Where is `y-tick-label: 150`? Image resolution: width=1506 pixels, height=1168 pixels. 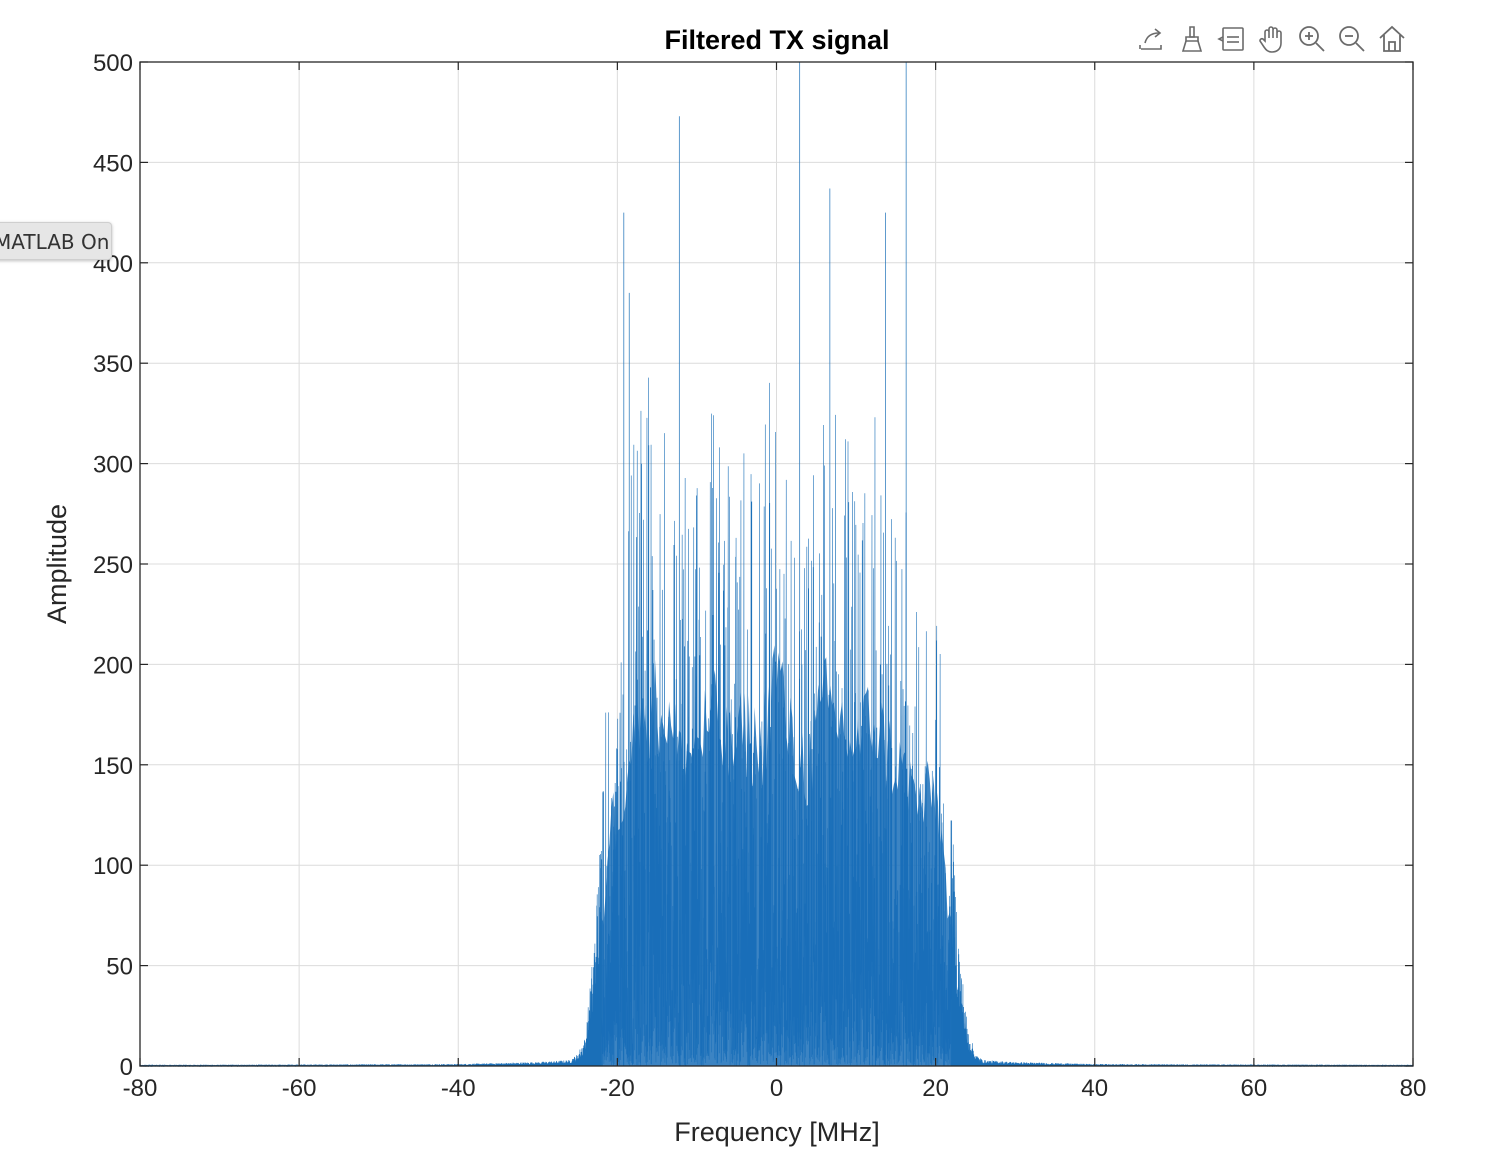 y-tick-label: 150 is located at coordinates (113, 766).